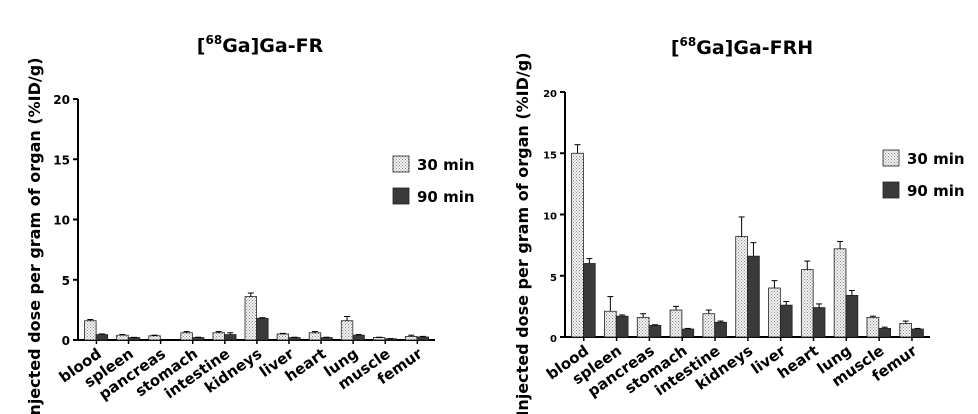 This screenshot has width=978, height=414. I want to click on bar-90min-muscle, so click(885, 333).